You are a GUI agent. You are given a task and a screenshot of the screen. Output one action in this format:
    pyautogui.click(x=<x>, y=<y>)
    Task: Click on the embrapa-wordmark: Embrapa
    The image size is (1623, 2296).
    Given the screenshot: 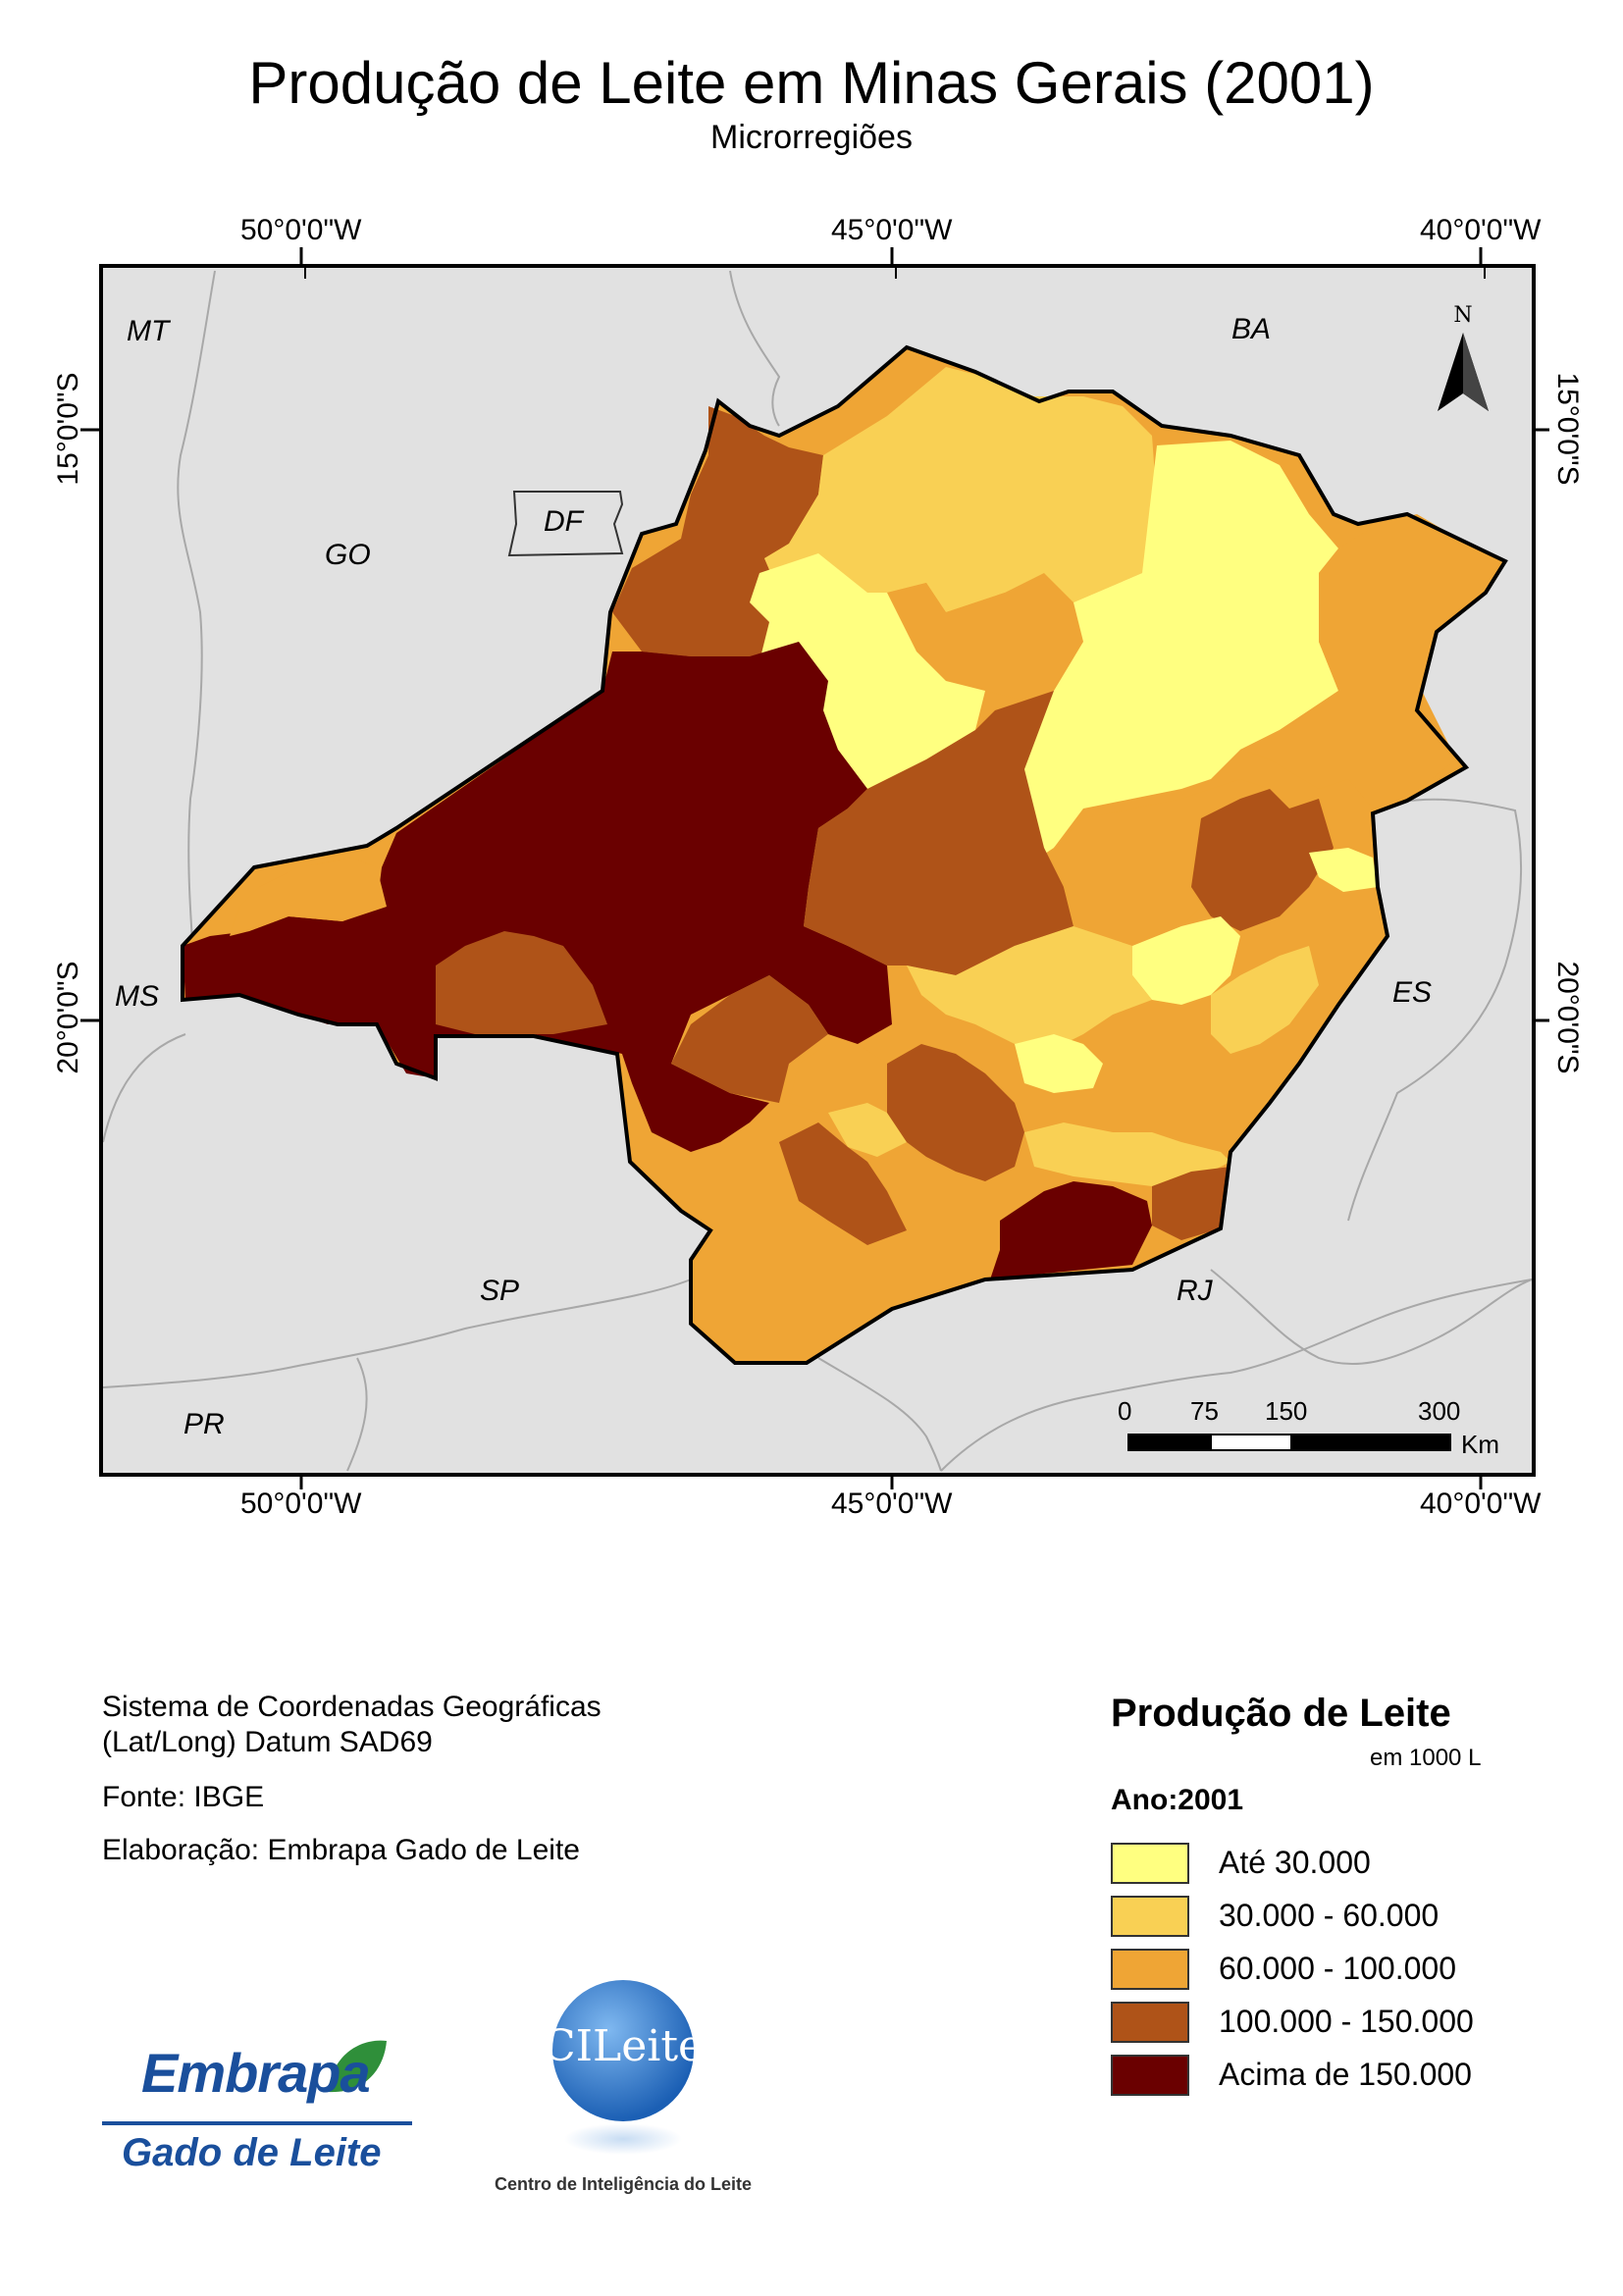 What is the action you would take?
    pyautogui.click(x=256, y=2073)
    